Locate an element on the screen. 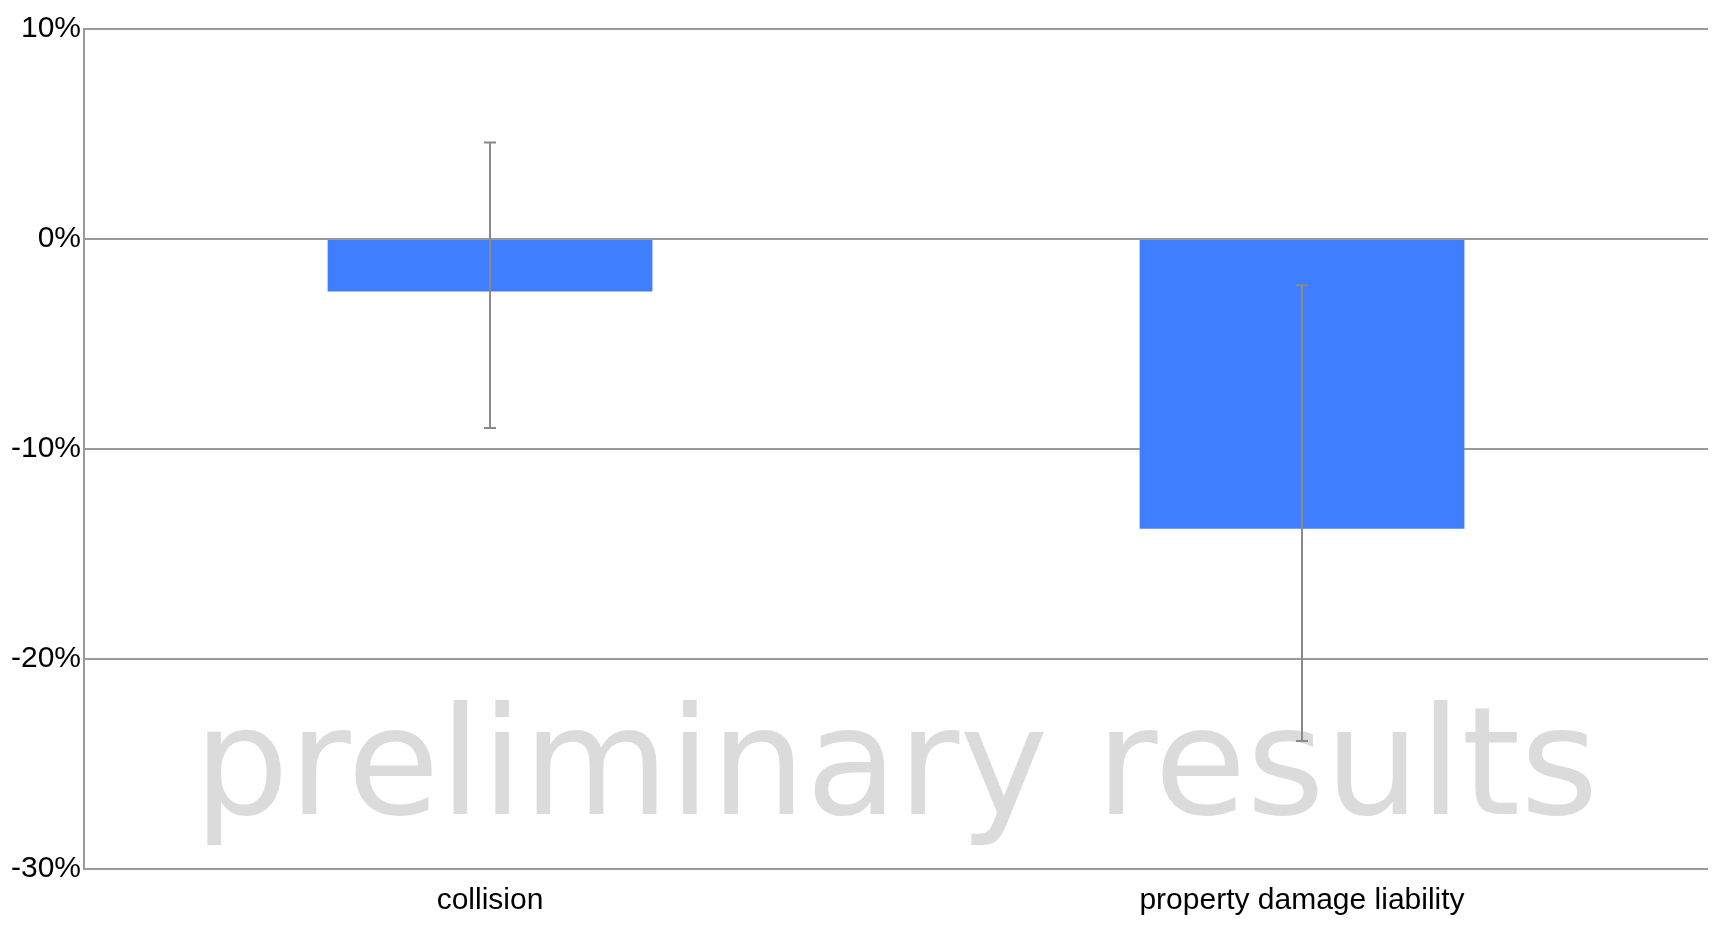 Image resolution: width=1716 pixels, height=942 pixels. y-tick-label: -10% is located at coordinates (46, 447).